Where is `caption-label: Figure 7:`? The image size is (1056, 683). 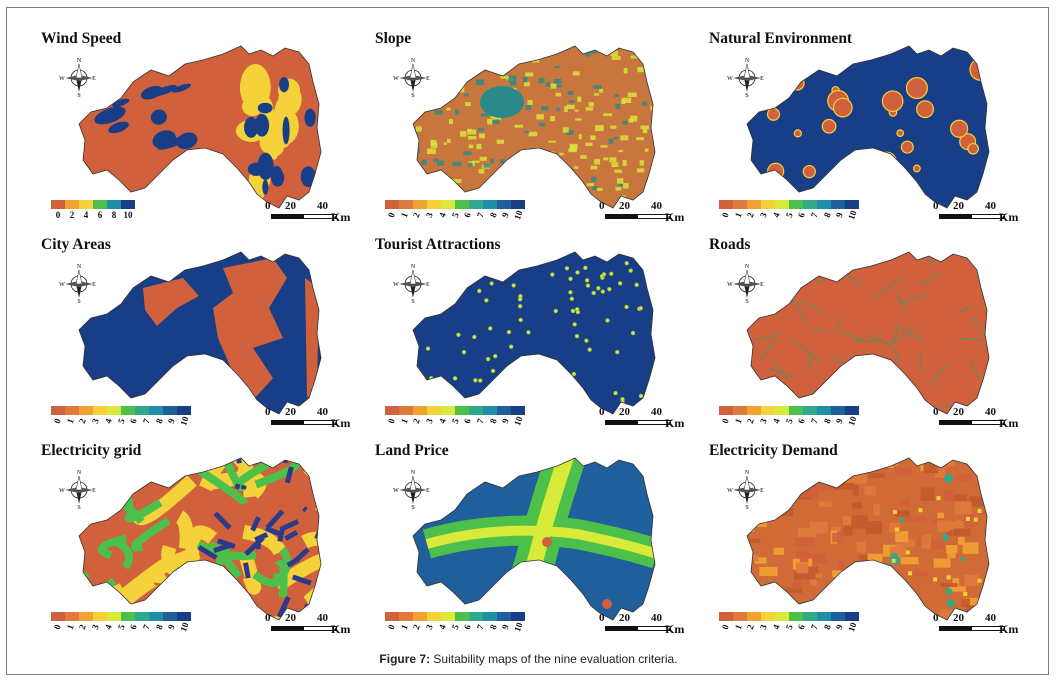 caption-label: Figure 7: is located at coordinates (405, 659).